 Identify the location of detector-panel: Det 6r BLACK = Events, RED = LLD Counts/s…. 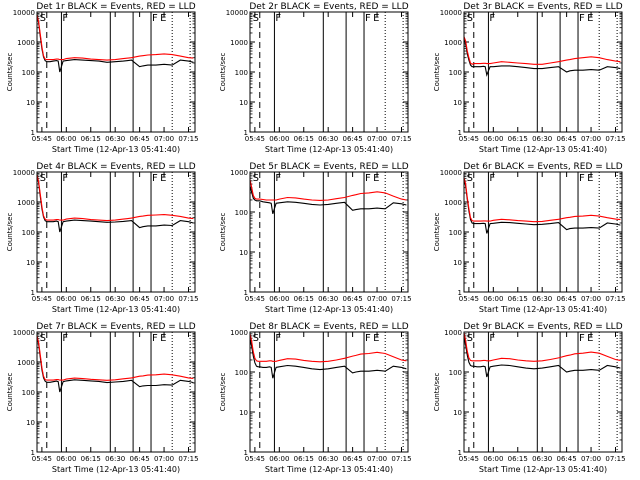
(529, 238).